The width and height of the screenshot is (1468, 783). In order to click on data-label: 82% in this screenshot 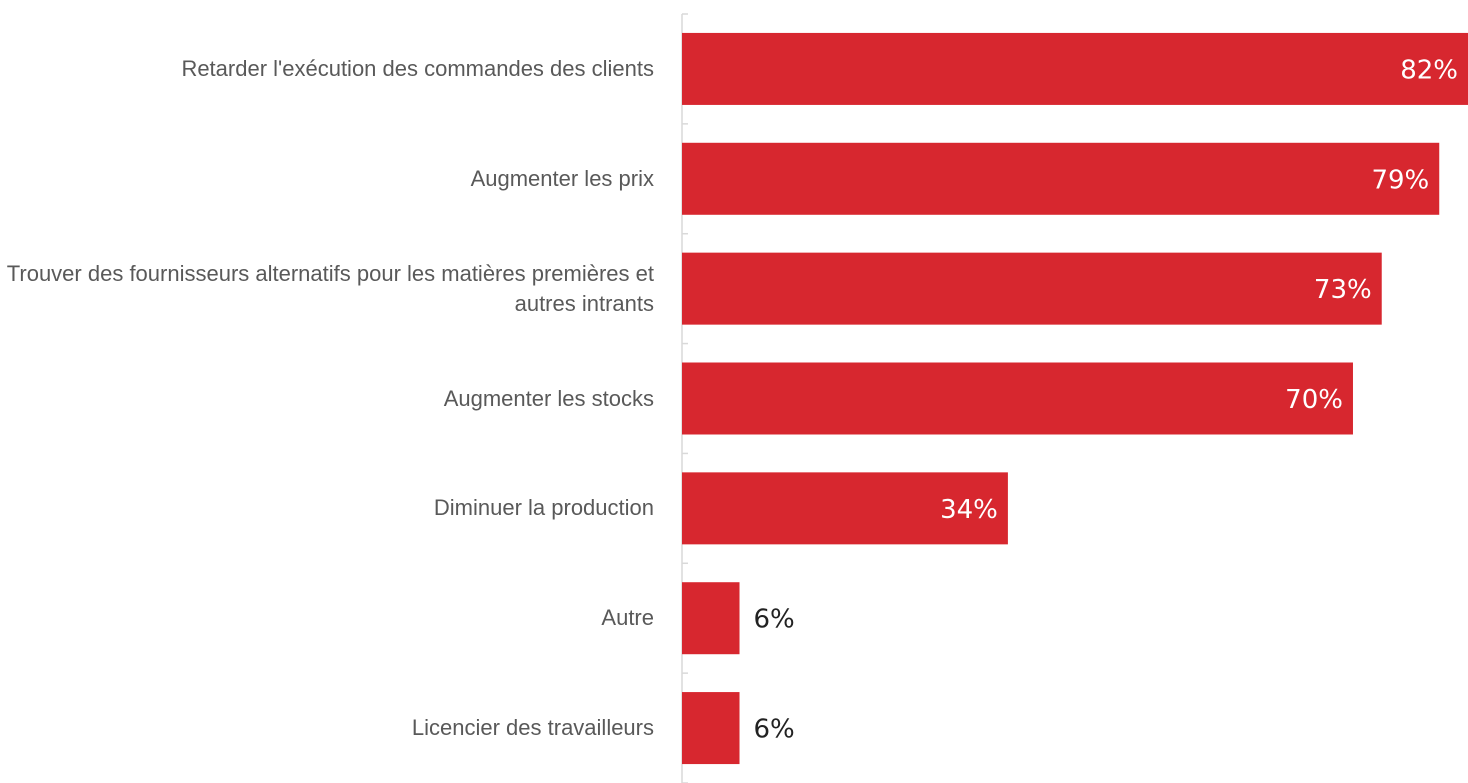, I will do `click(1429, 70)`.